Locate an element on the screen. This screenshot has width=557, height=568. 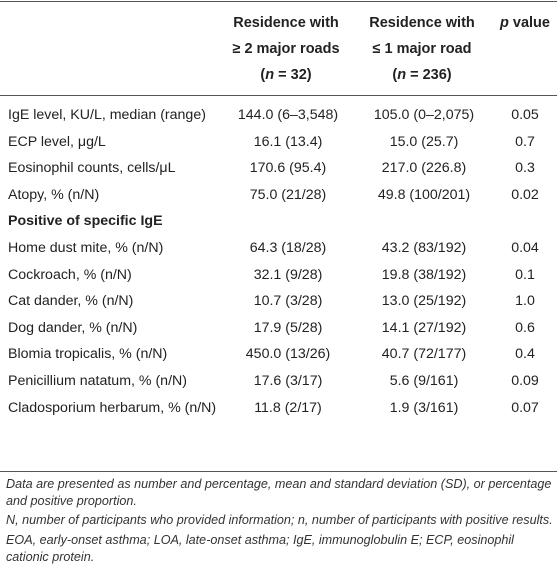
cell-p-value: 0.04 is located at coordinates (525, 248).